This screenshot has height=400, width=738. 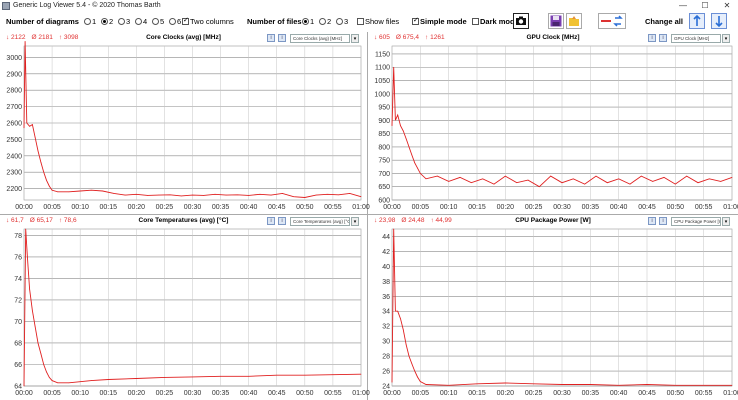 What do you see at coordinates (18, 279) in the screenshot?
I see `y-tick-label: 74` at bounding box center [18, 279].